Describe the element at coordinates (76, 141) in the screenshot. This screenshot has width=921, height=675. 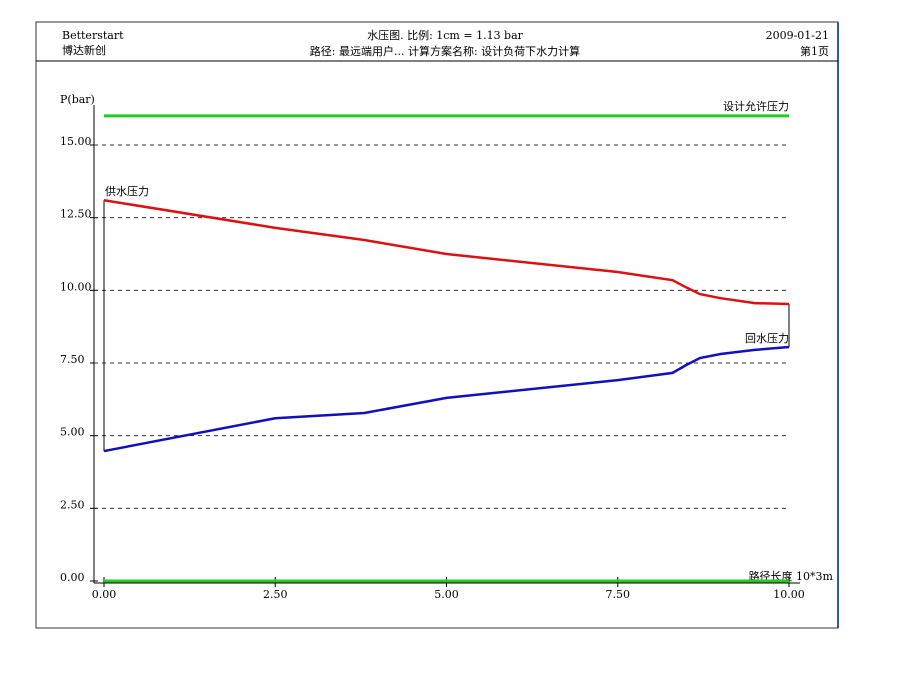
I see `y-tick-label: 15.00` at that location.